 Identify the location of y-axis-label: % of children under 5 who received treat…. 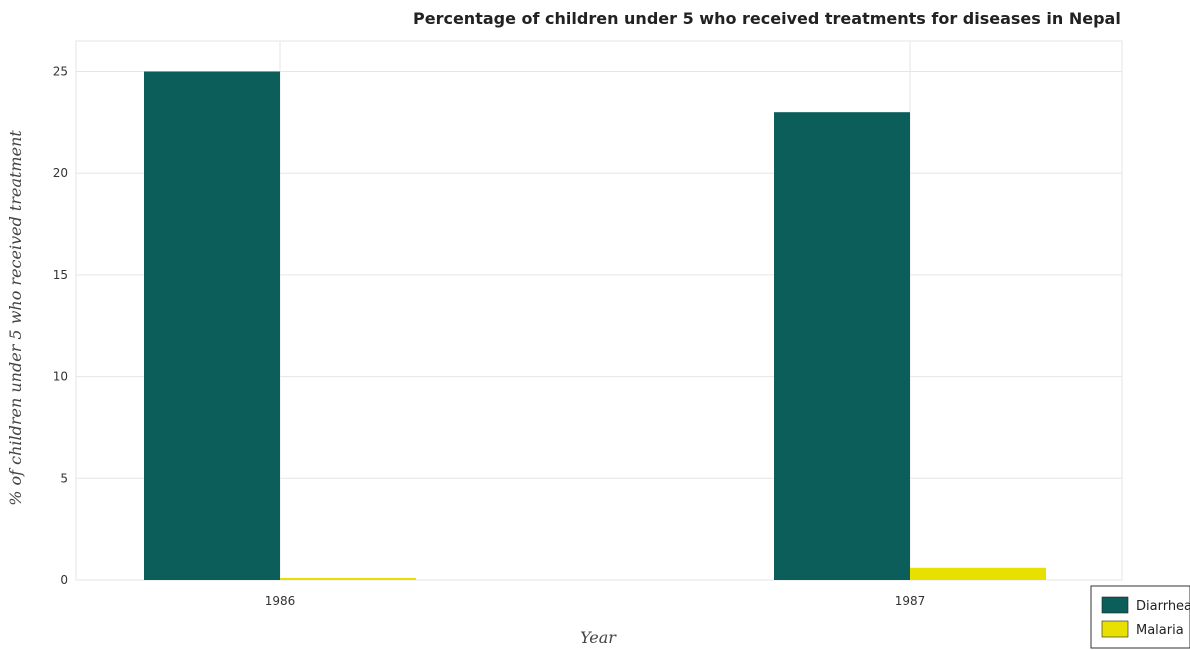
(15, 318).